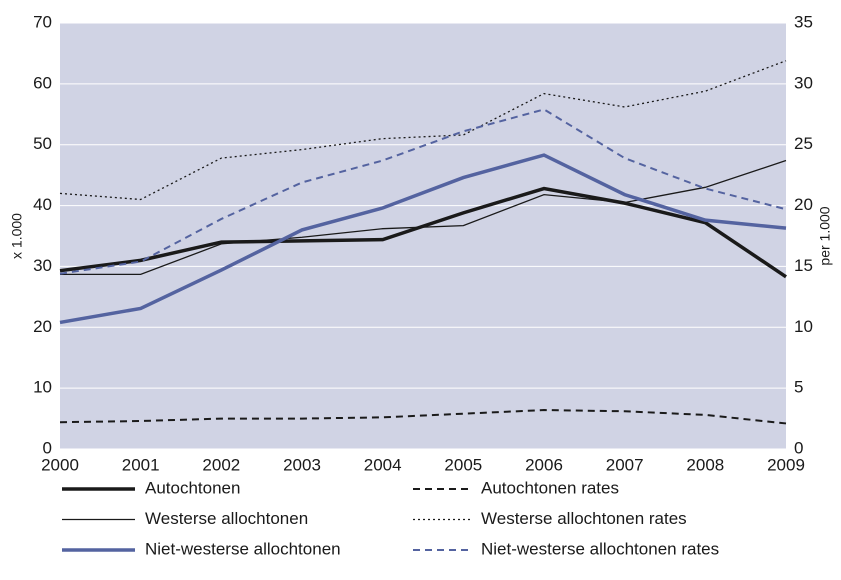  What do you see at coordinates (600, 548) in the screenshot?
I see `legend-label: Niet-westerse allochtonen rates` at bounding box center [600, 548].